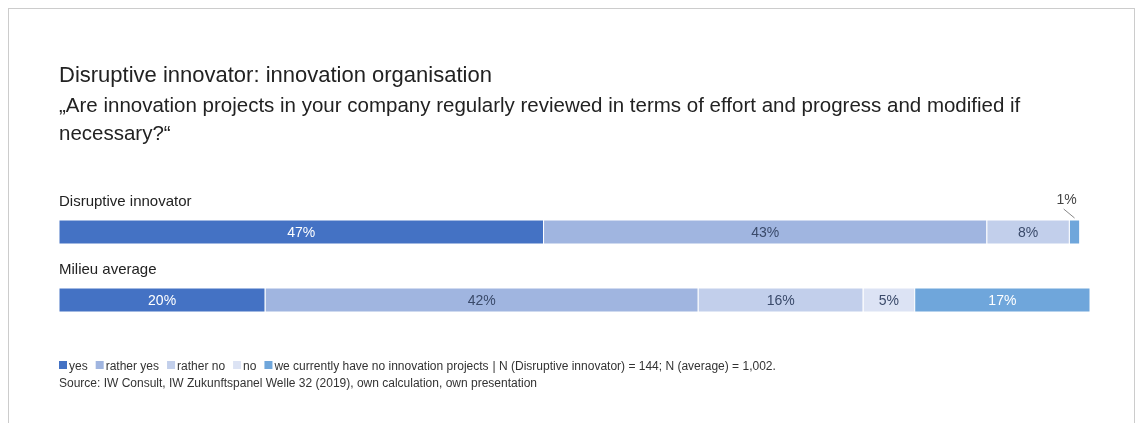  What do you see at coordinates (765, 232) in the screenshot?
I see `data-label: 43%` at bounding box center [765, 232].